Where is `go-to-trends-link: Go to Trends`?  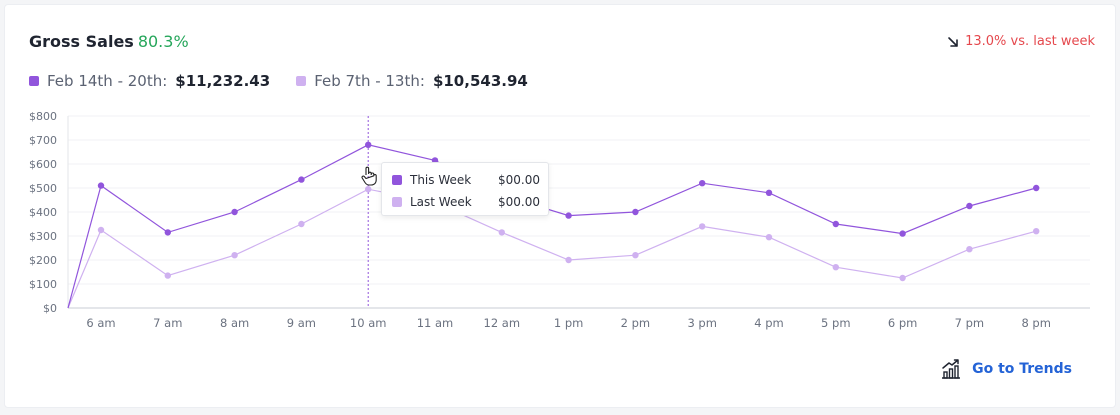 go-to-trends-link: Go to Trends is located at coordinates (1006, 369).